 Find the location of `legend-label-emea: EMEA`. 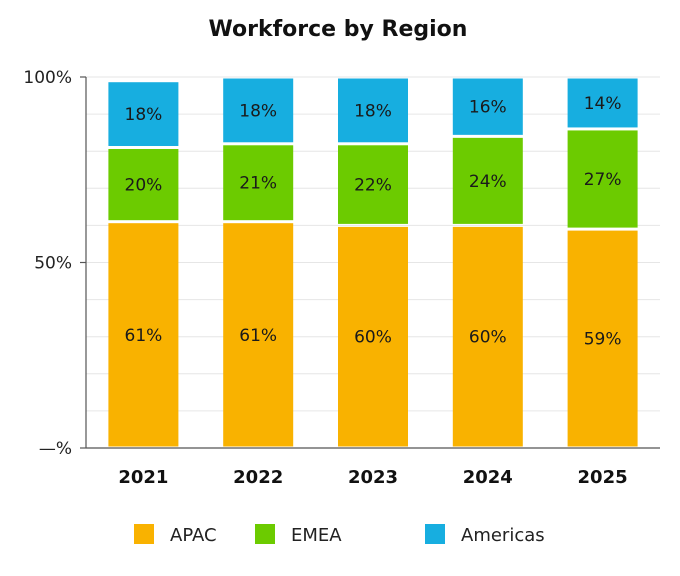

legend-label-emea: EMEA is located at coordinates (316, 535).